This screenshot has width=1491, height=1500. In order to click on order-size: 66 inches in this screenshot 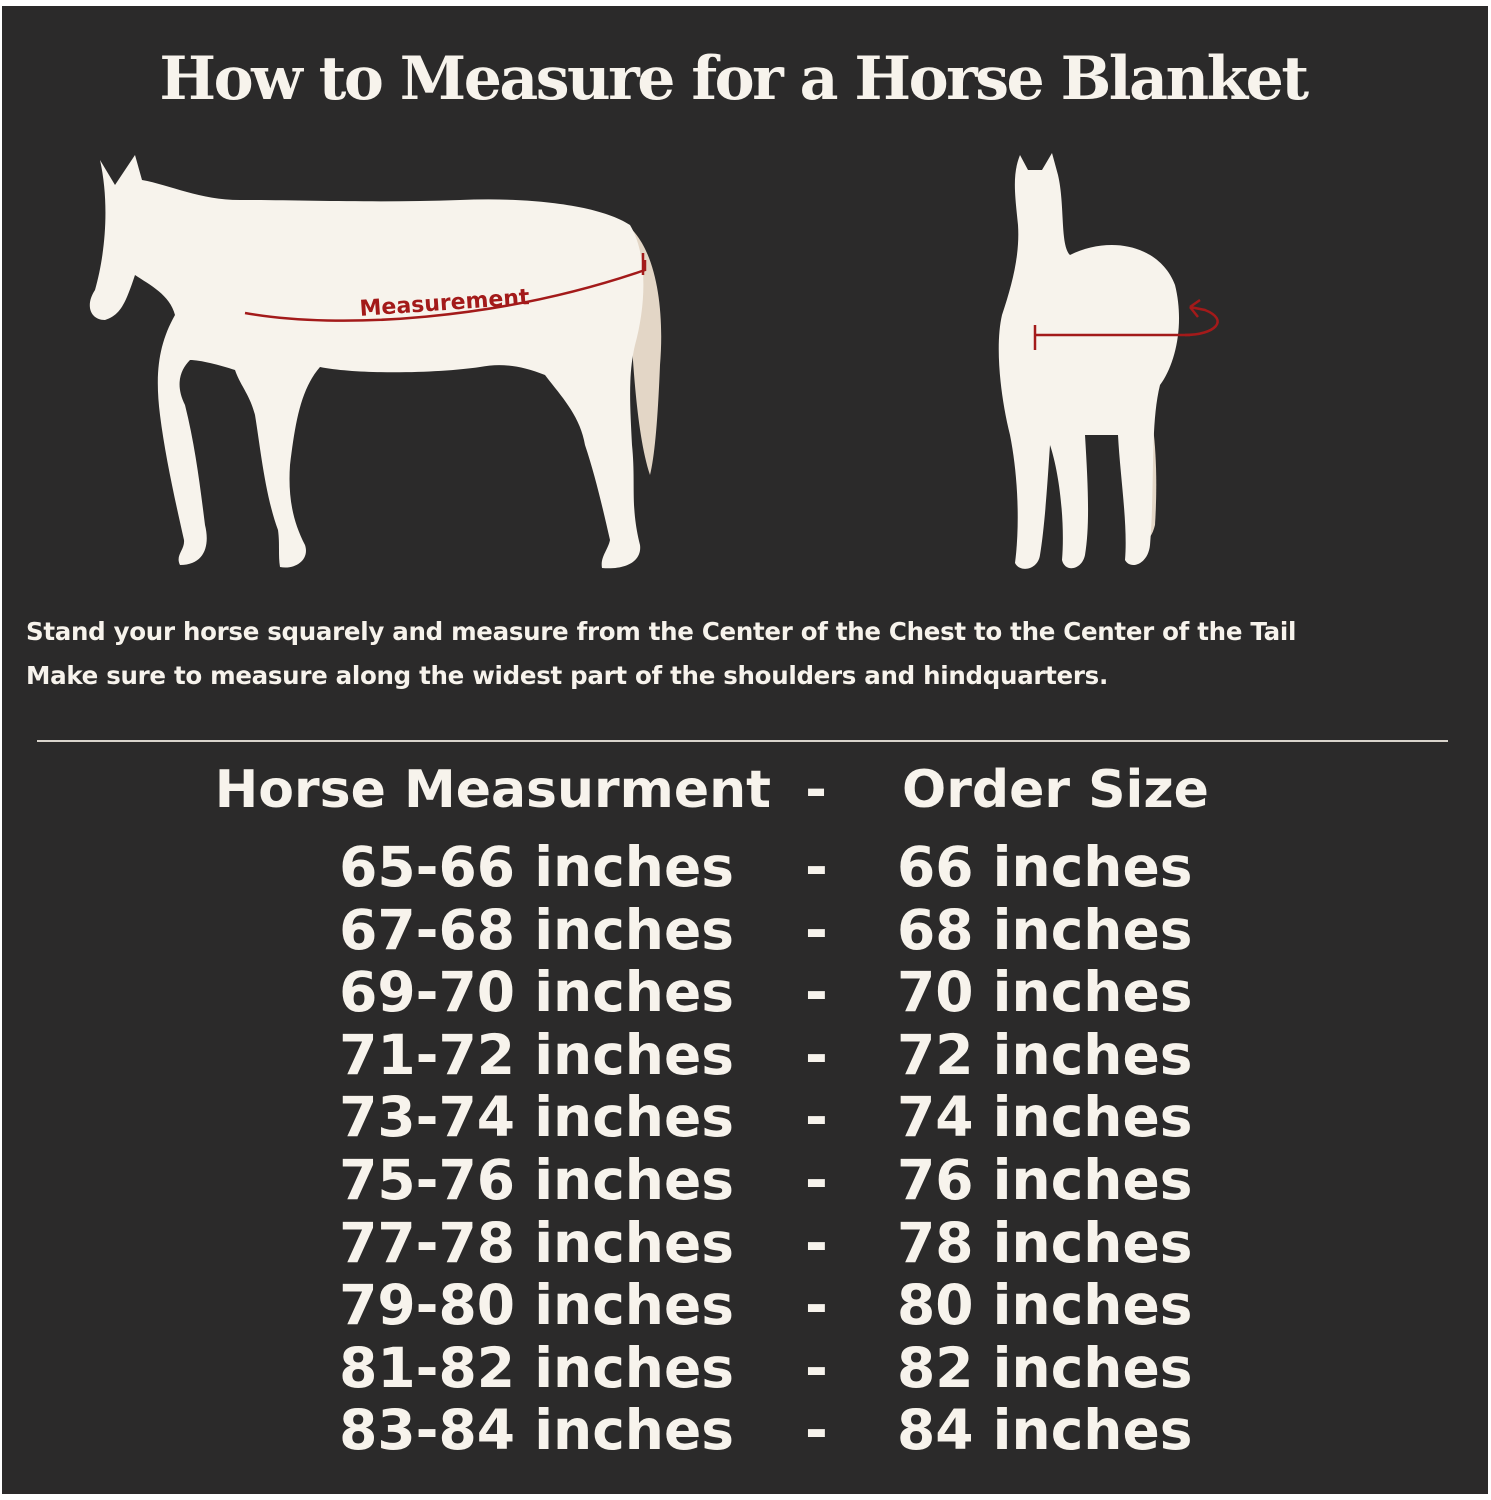, I will do `click(1045, 867)`.